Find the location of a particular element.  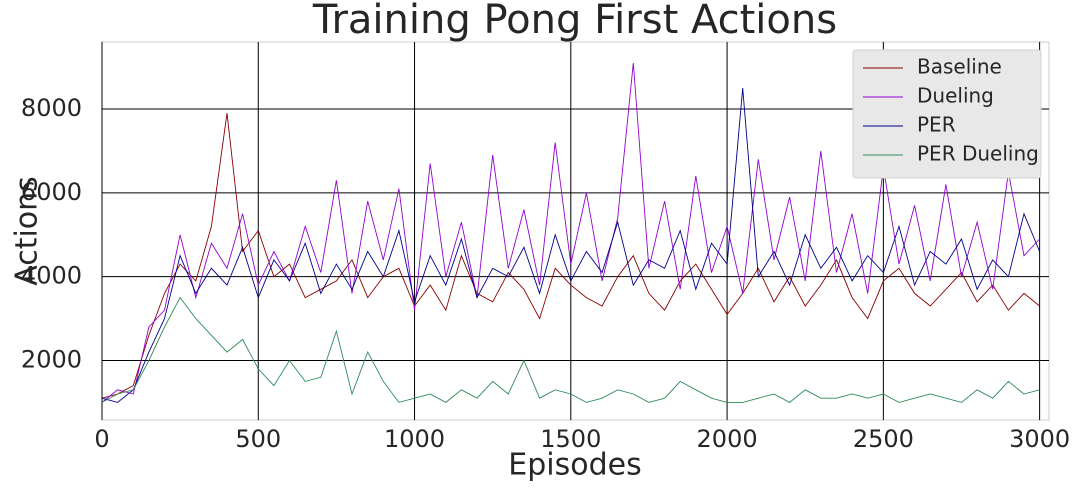

y-tick-label: 8000 is located at coordinates (51, 108).